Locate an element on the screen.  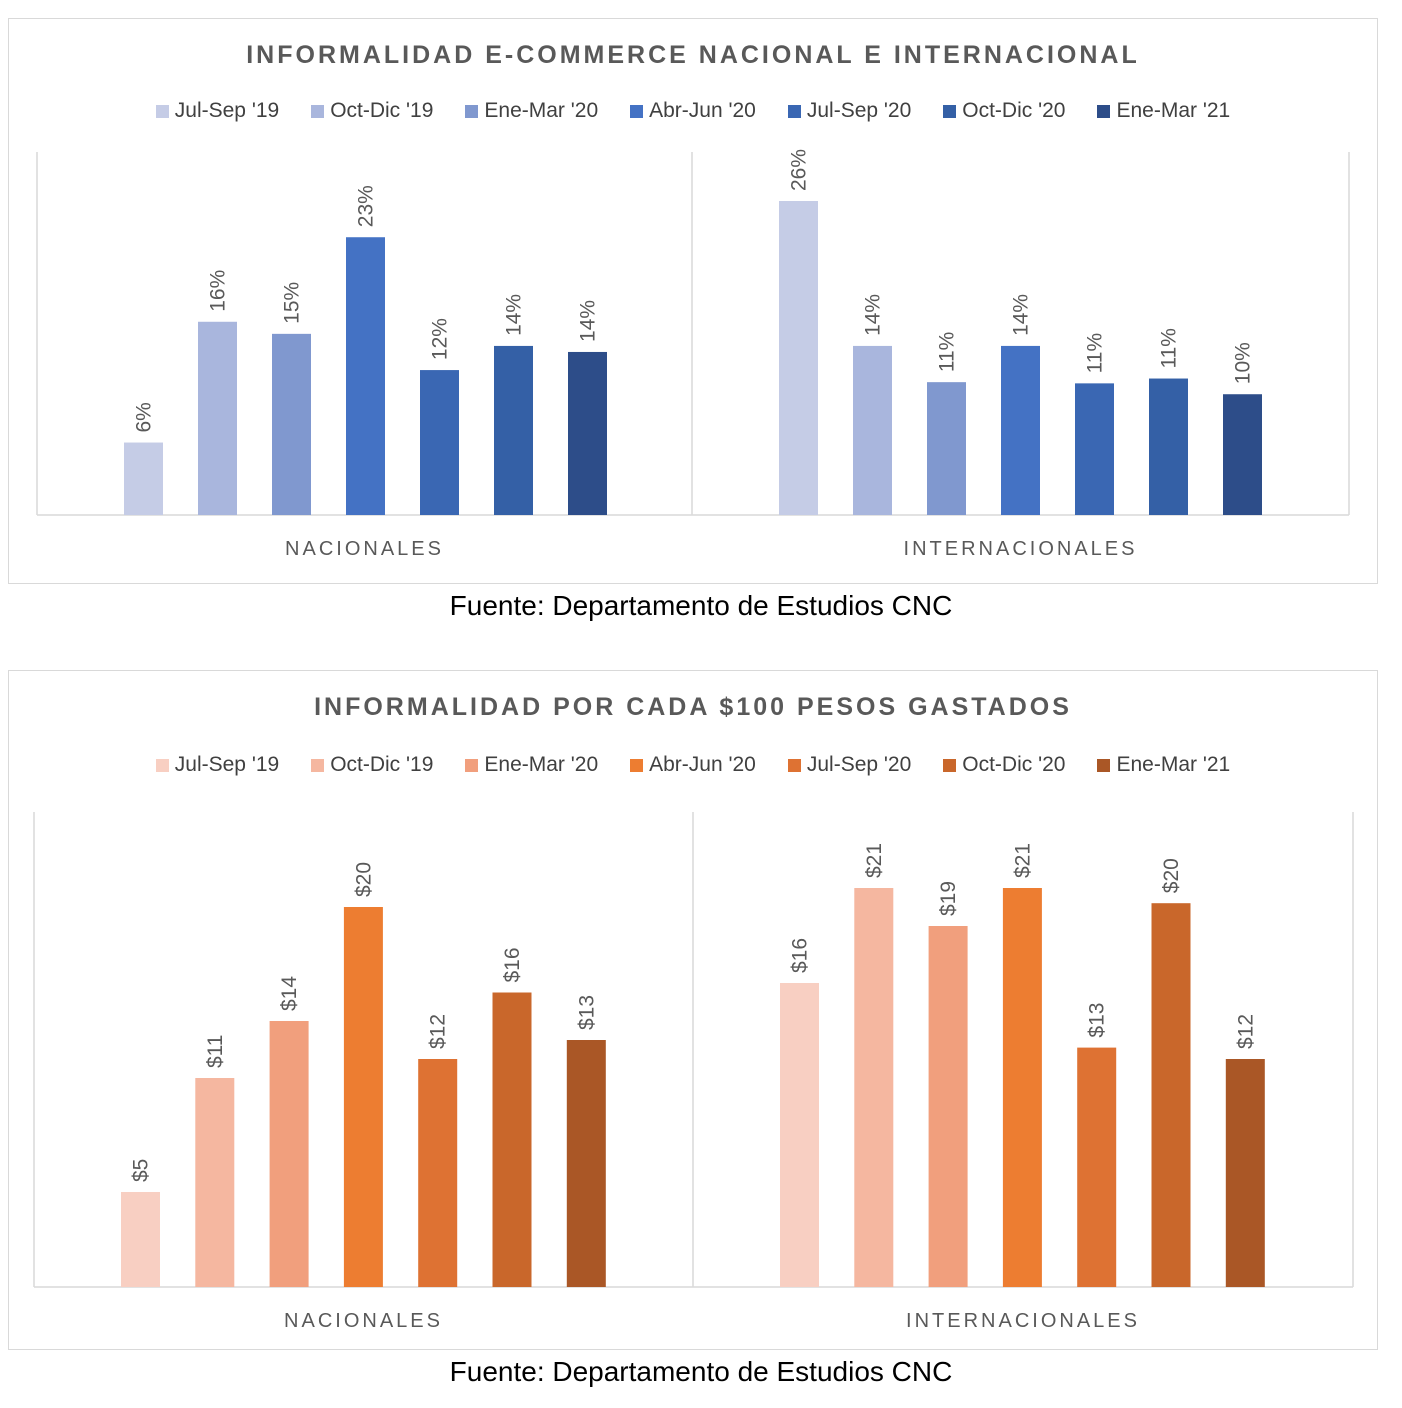
data-label: 15% is located at coordinates (292, 303).